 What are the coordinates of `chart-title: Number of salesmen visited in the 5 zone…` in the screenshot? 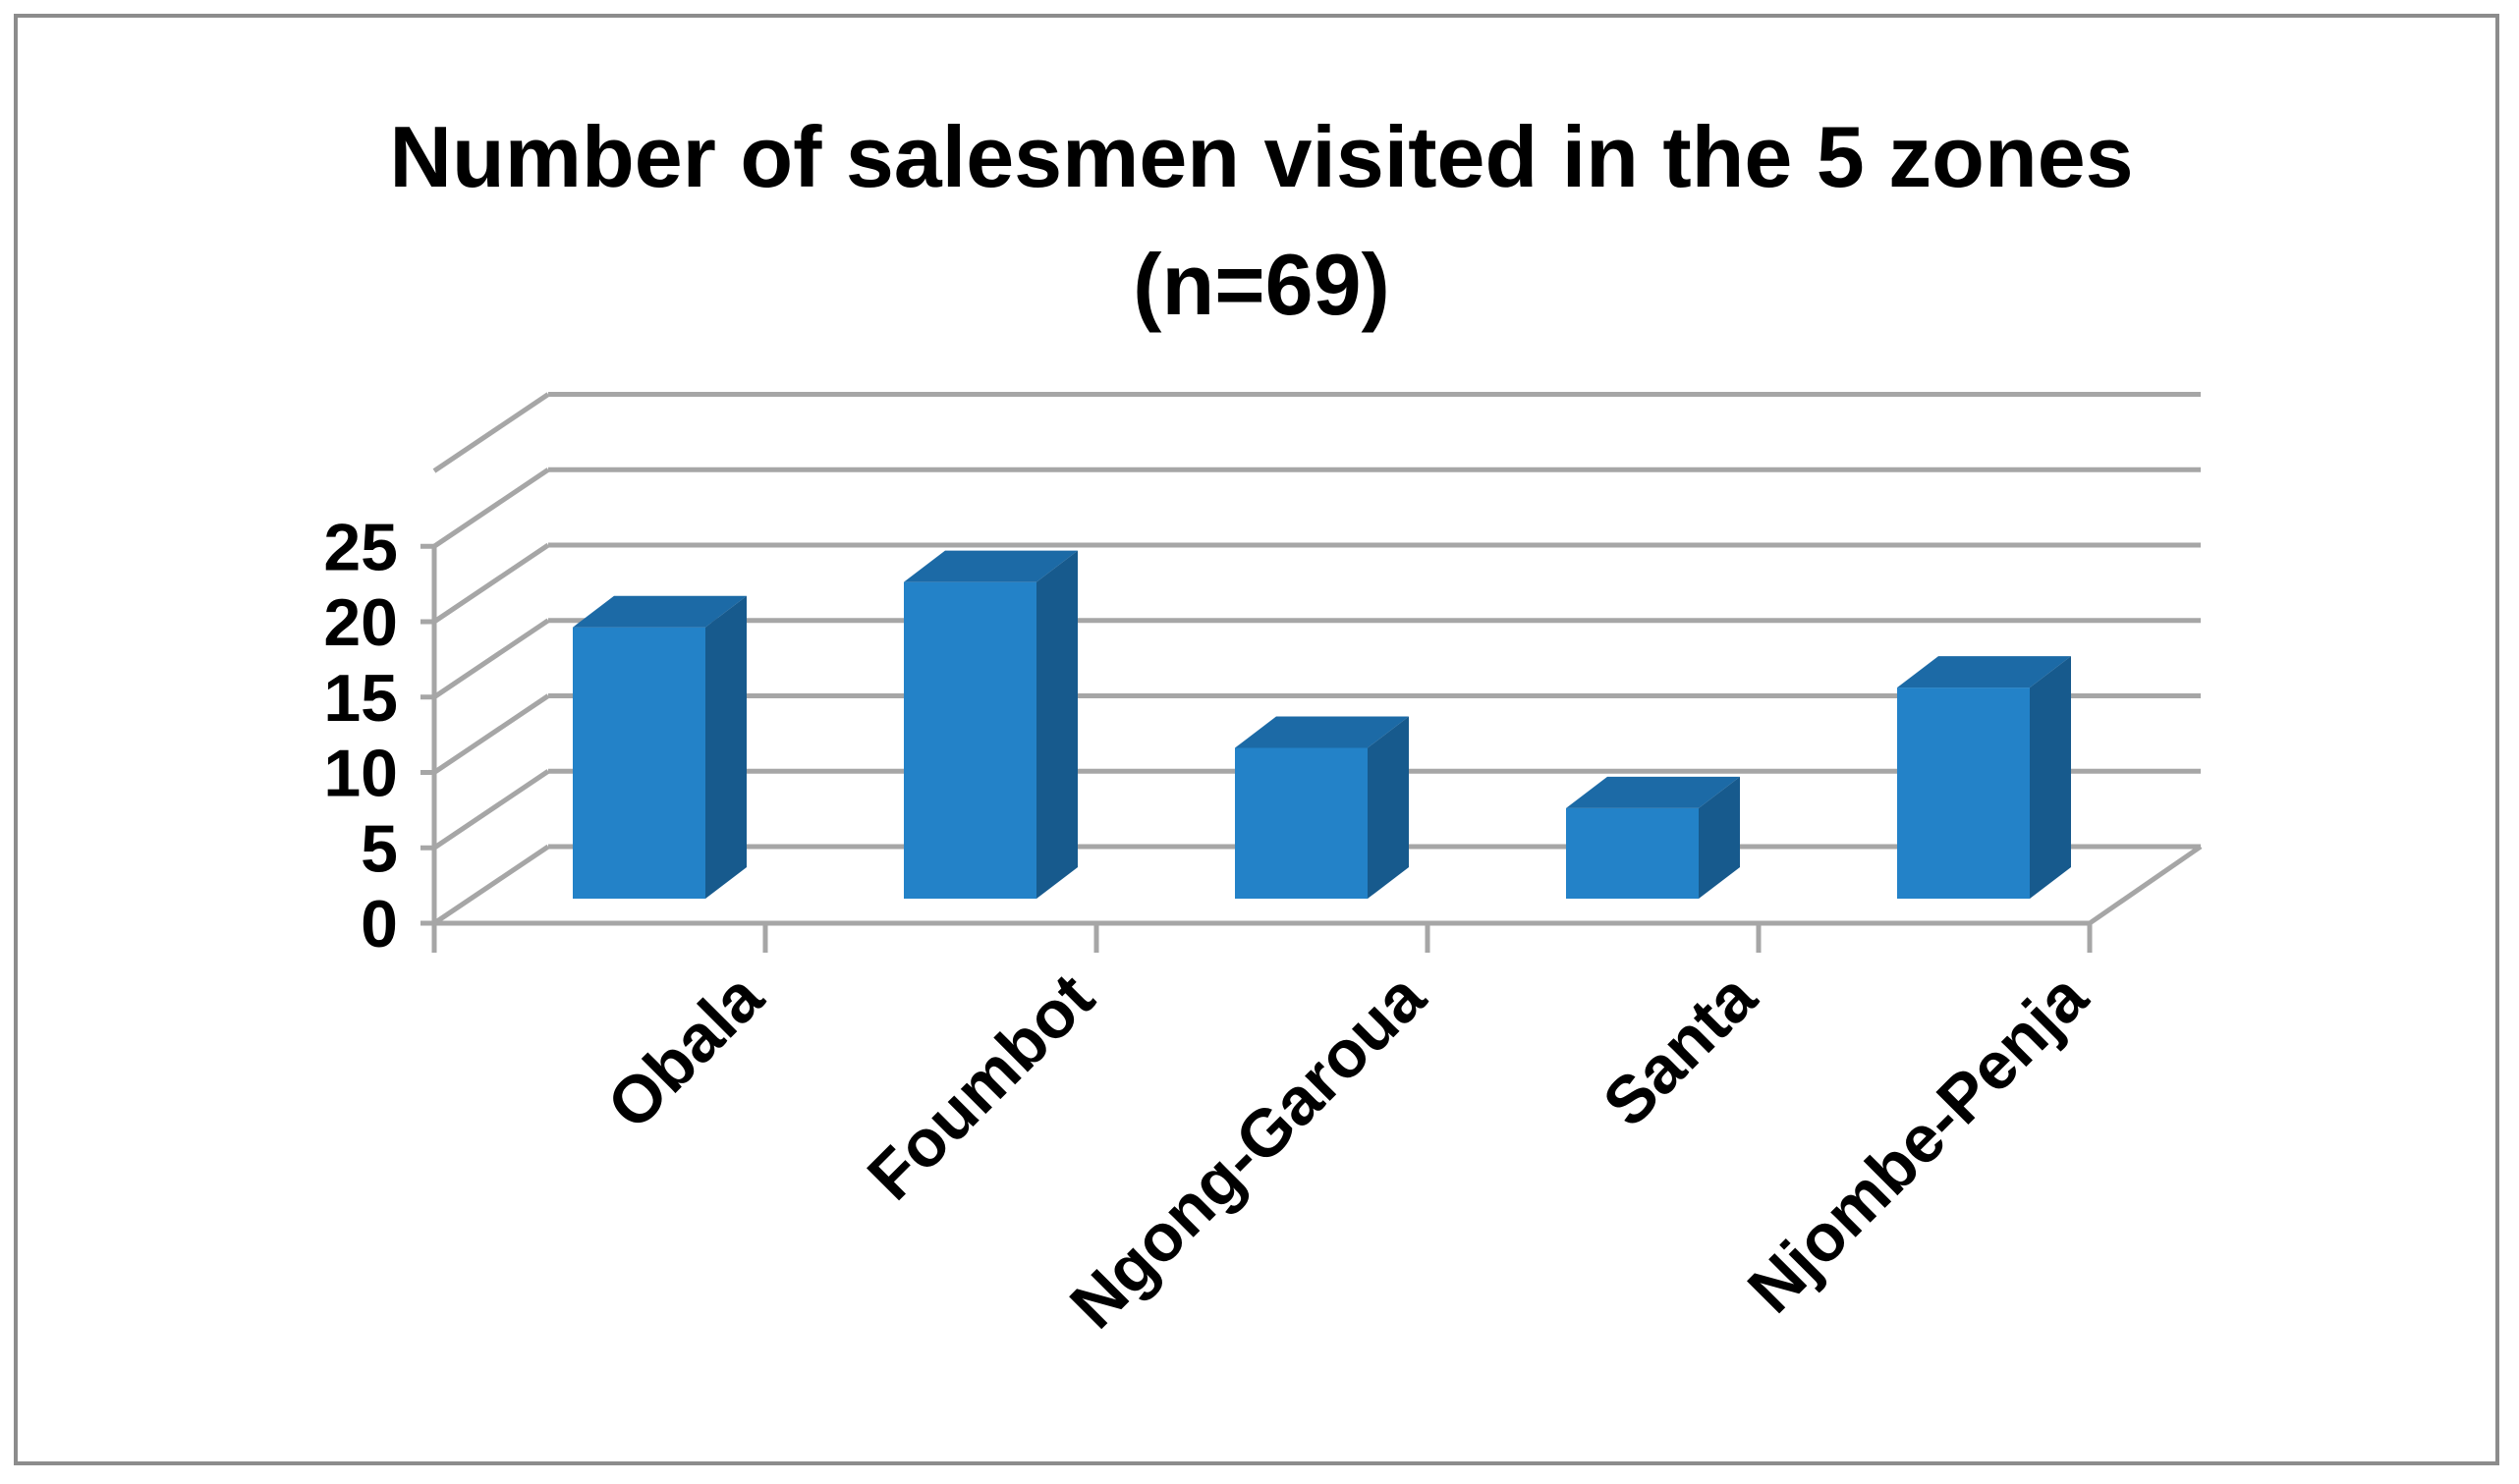 It's located at (1261, 156).